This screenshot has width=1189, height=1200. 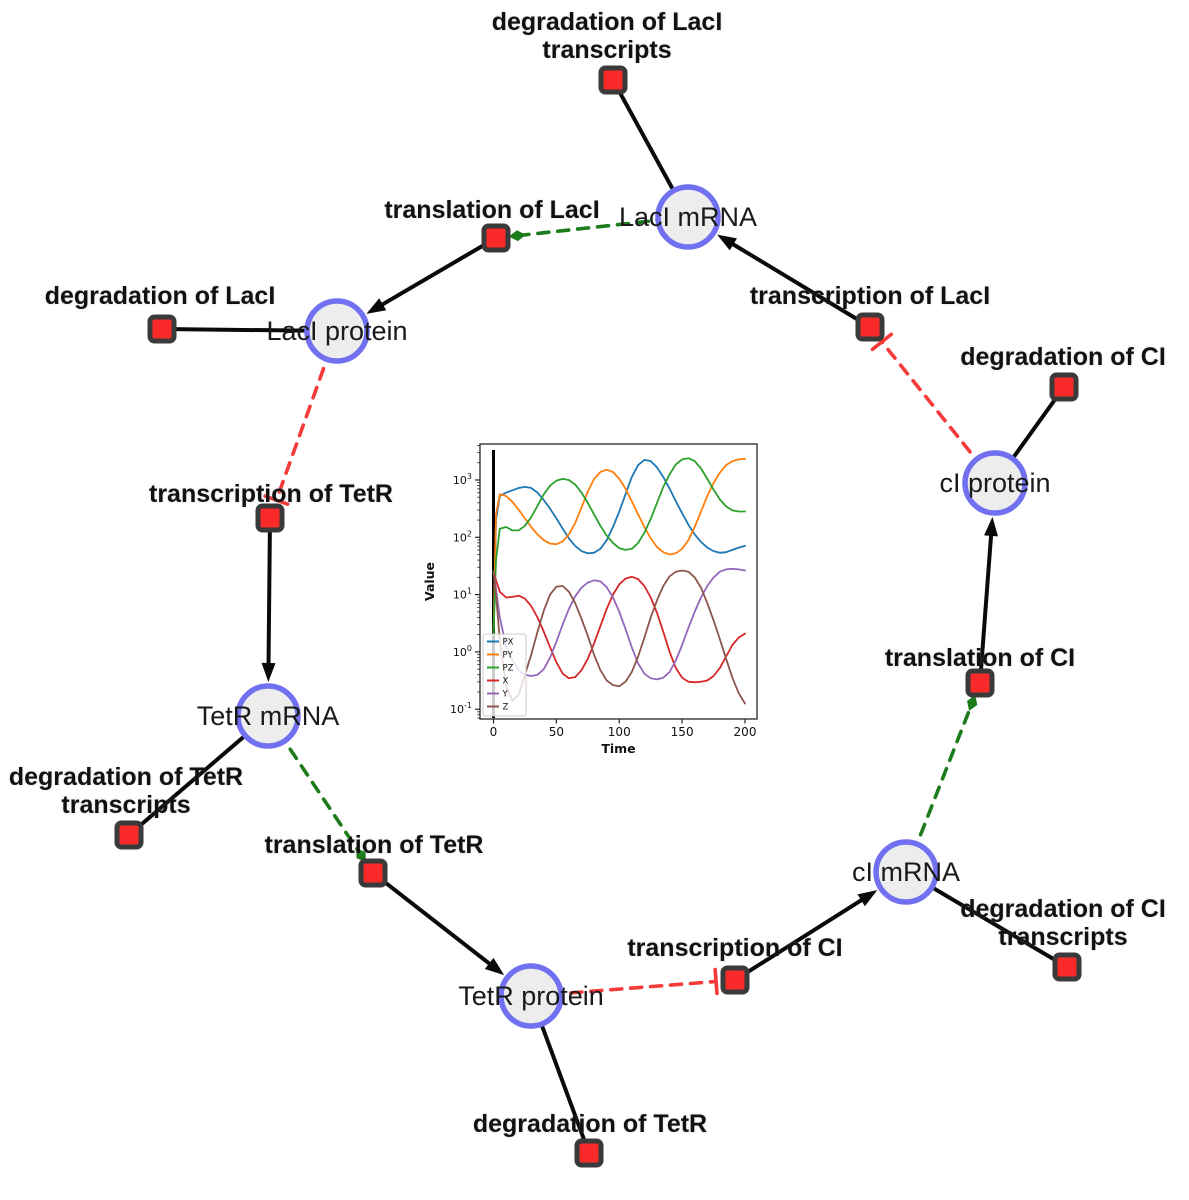 What do you see at coordinates (800, 284) in the screenshot?
I see `edge-txn_laci-laci_mrna` at bounding box center [800, 284].